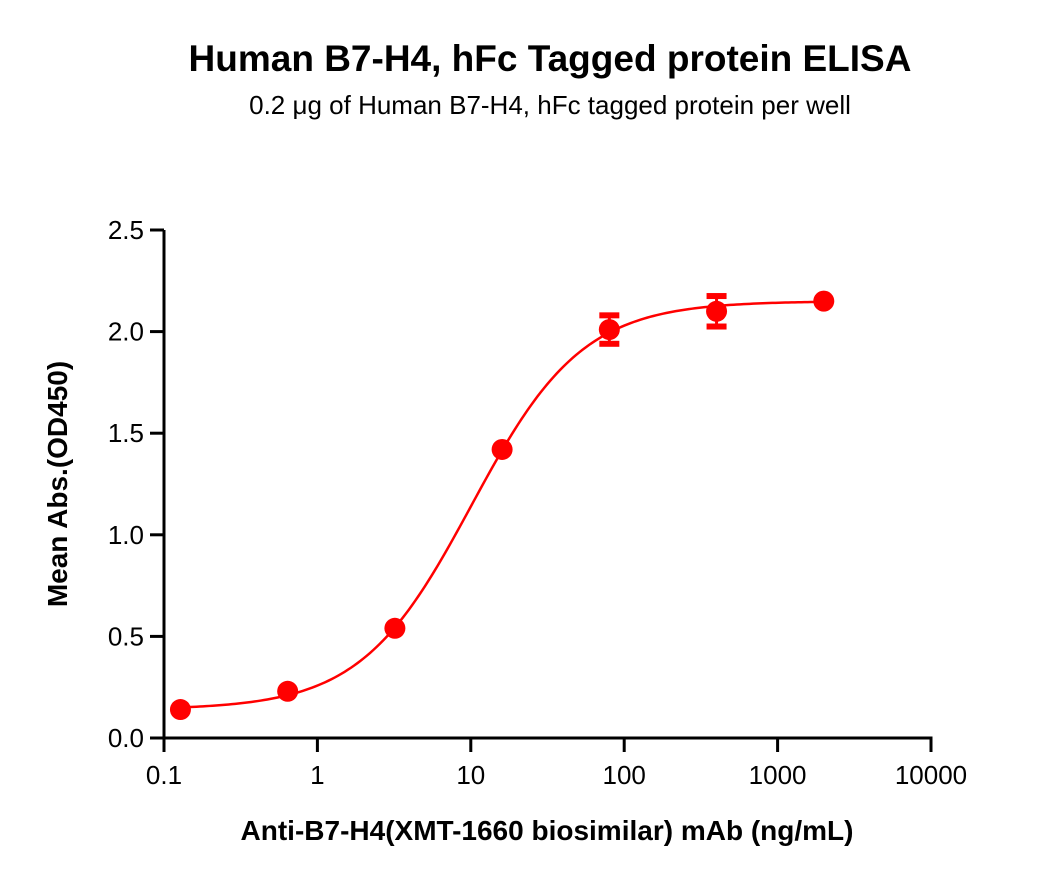 This screenshot has width=1039, height=886. Describe the element at coordinates (470, 775) in the screenshot. I see `x-tick-label: 10` at that location.